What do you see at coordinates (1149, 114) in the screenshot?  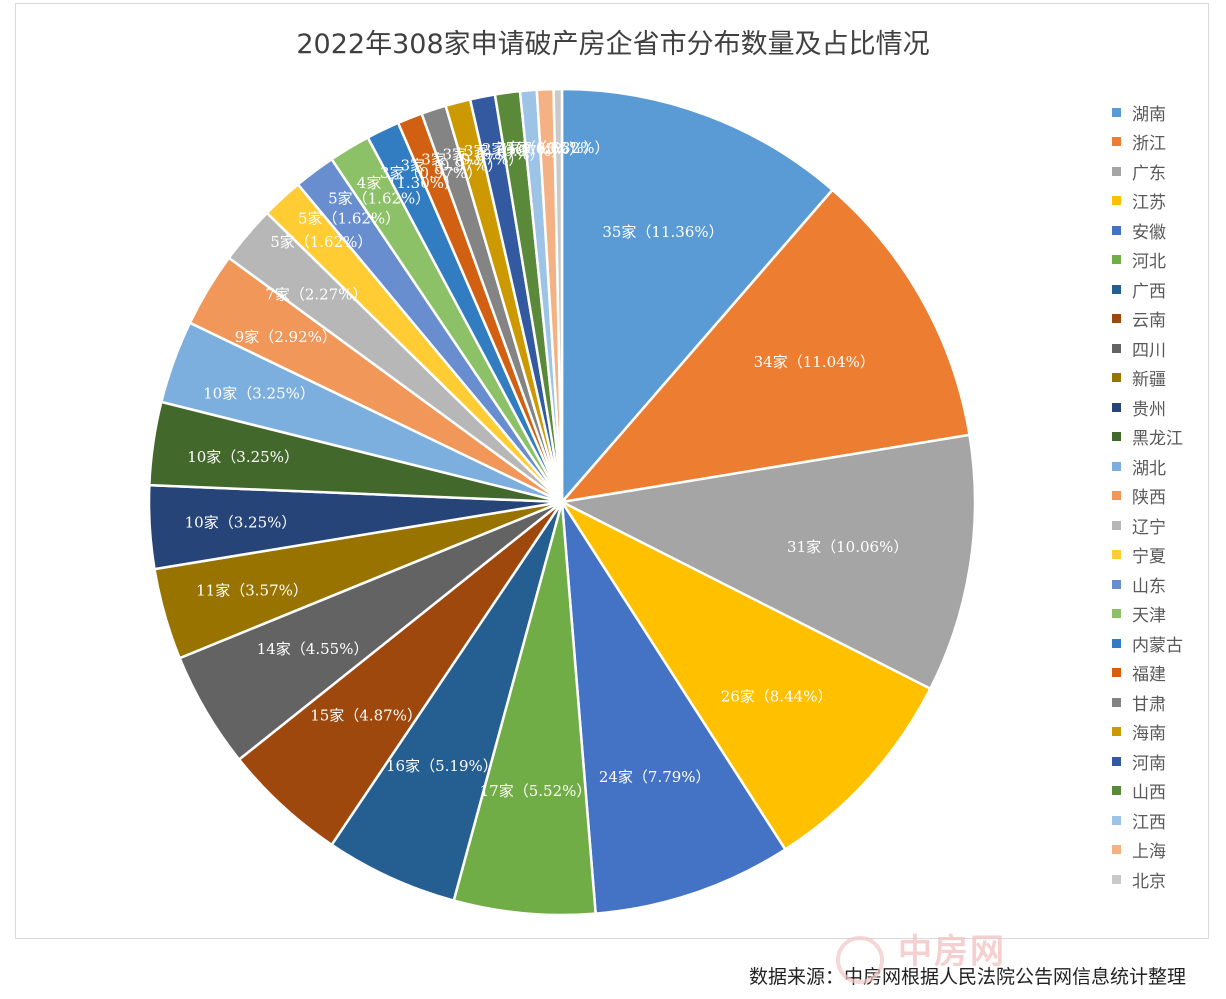 I see `legend-label: 湖南` at bounding box center [1149, 114].